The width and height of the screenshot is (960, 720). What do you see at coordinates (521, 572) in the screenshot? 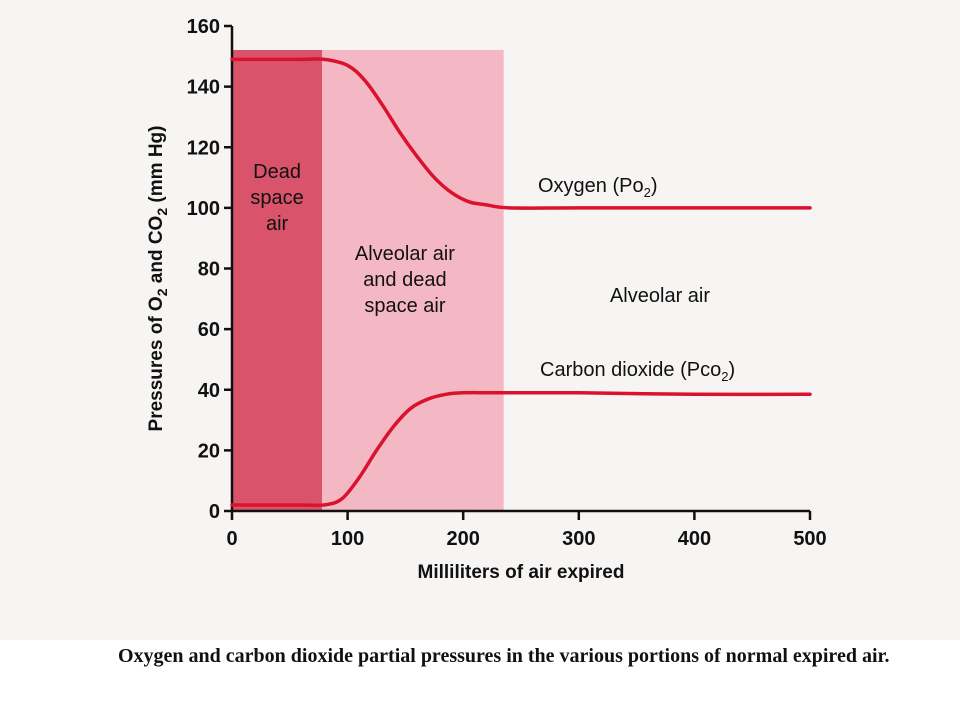
I see `x-axis-title: Milliliters of air expired` at bounding box center [521, 572].